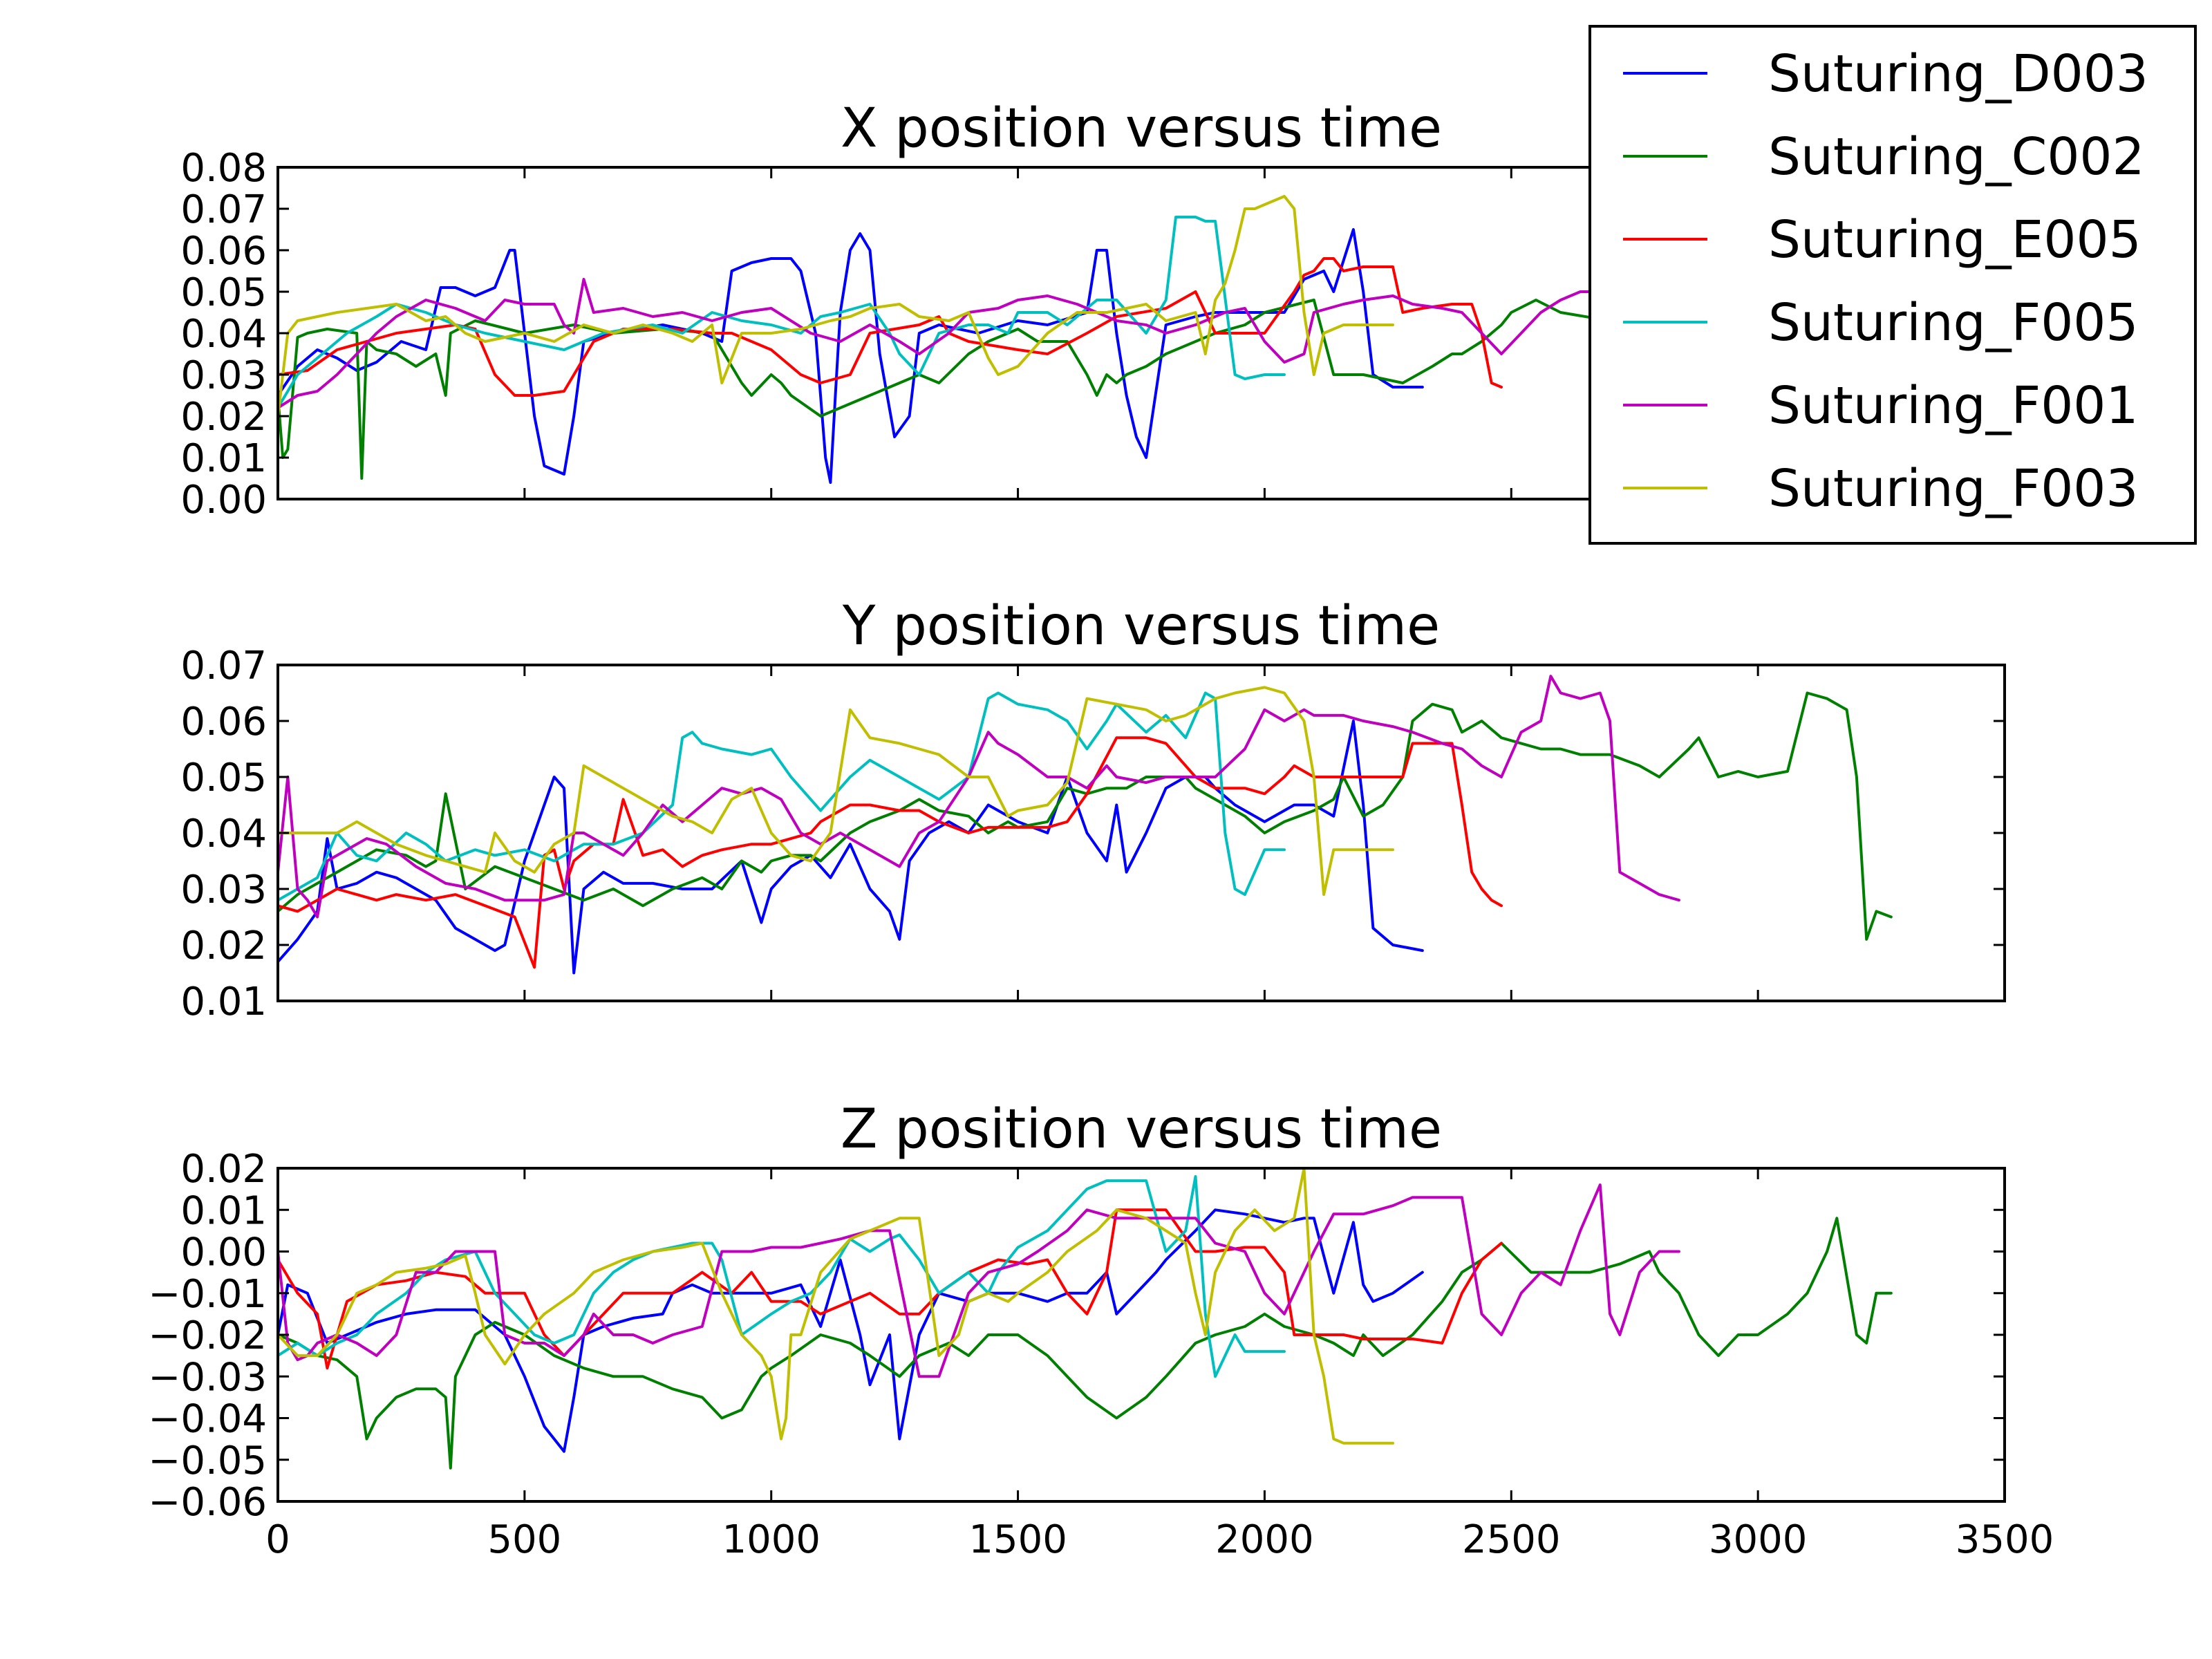  What do you see at coordinates (524, 1540) in the screenshot?
I see `x-tick-label: 500` at bounding box center [524, 1540].